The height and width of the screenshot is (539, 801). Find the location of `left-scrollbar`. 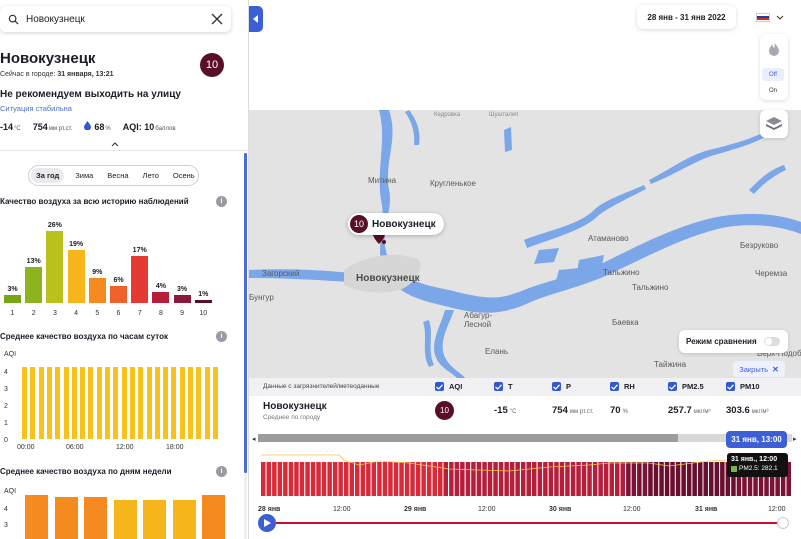

left-scrollbar is located at coordinates (245, 346).